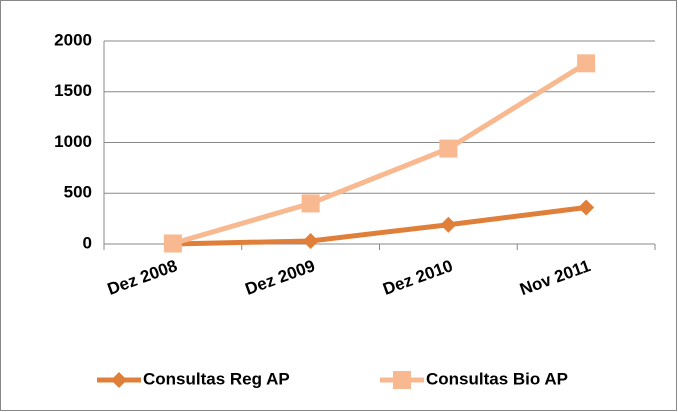  I want to click on y-tick-label: 2000, so click(73, 39).